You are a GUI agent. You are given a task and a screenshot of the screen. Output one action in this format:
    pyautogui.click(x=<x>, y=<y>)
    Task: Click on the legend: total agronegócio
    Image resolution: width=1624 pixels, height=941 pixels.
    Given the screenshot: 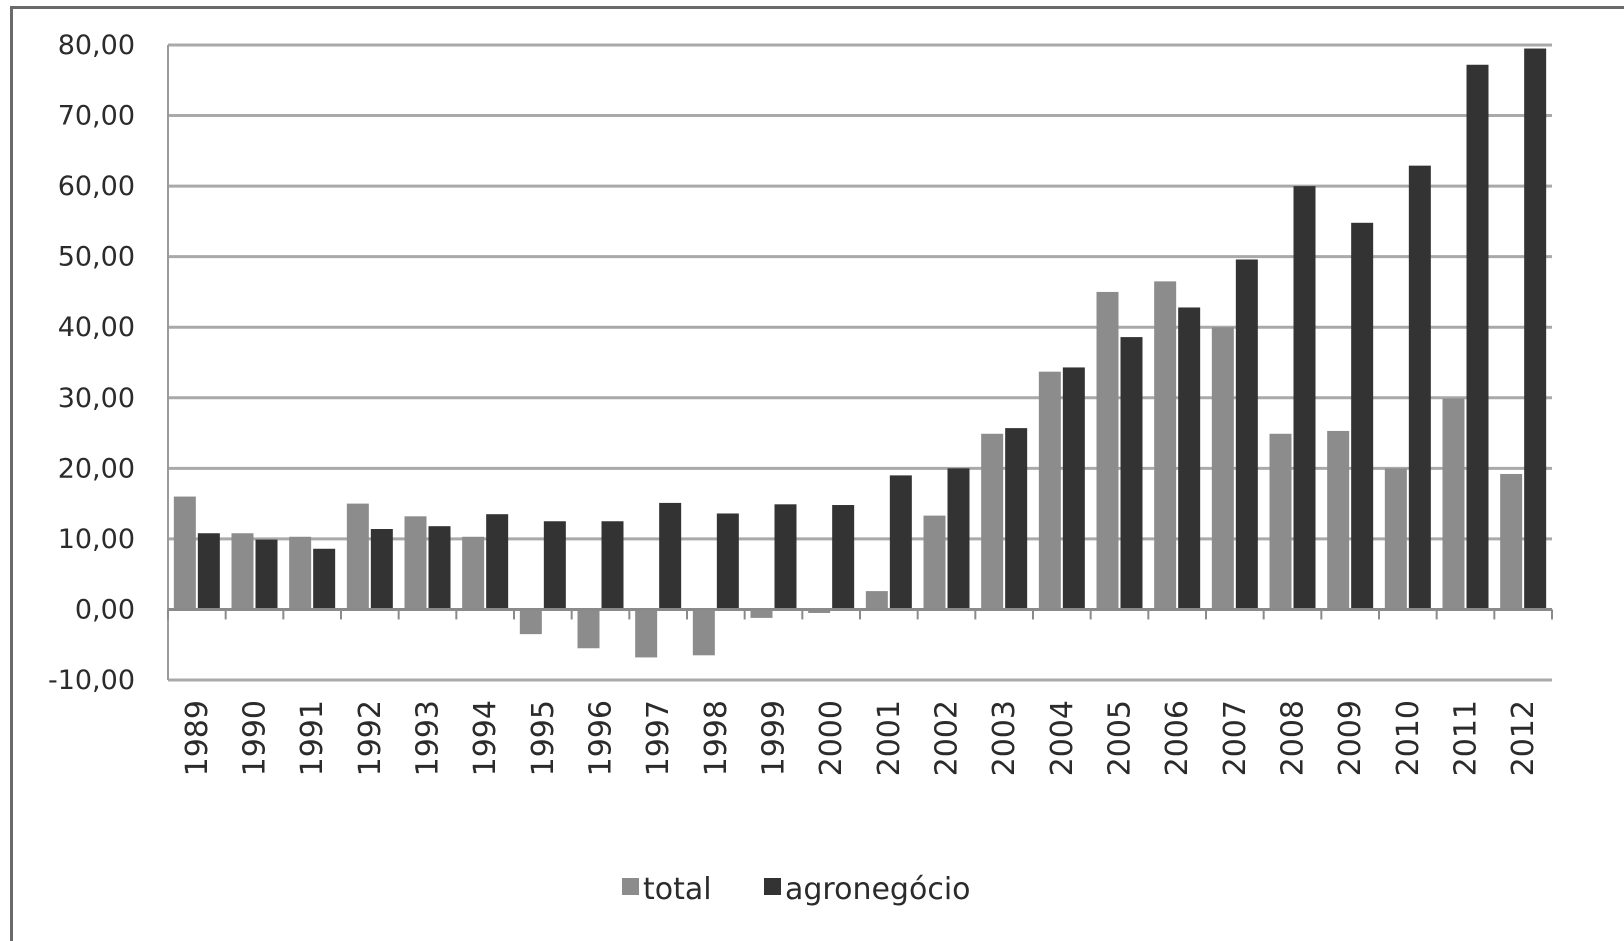 What is the action you would take?
    pyautogui.click(x=796, y=889)
    